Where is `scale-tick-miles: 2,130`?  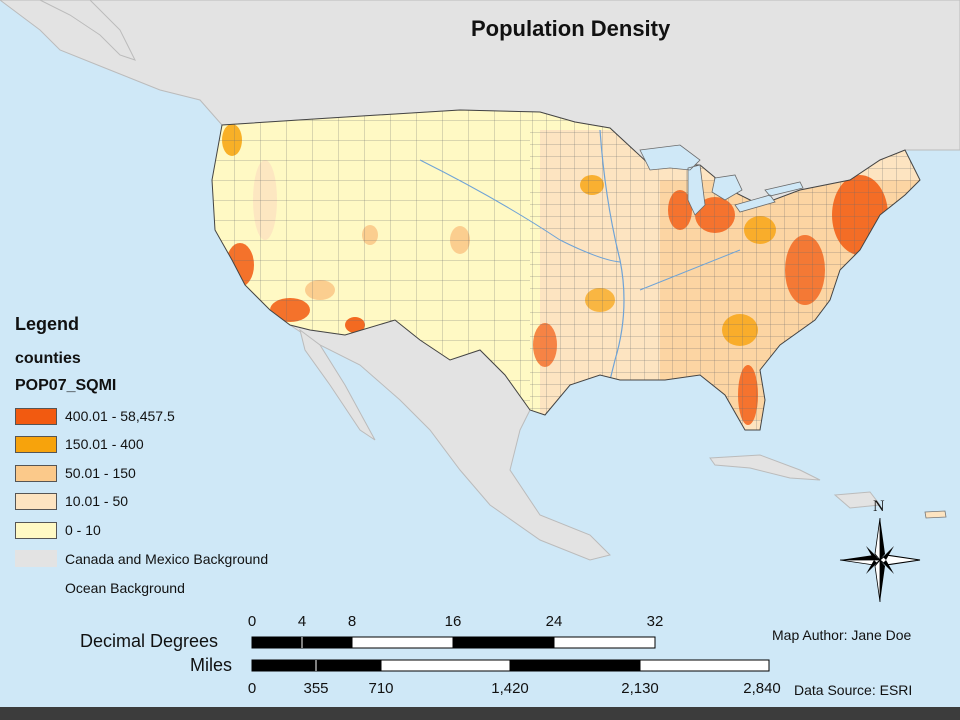
scale-tick-miles: 2,130 is located at coordinates (640, 688).